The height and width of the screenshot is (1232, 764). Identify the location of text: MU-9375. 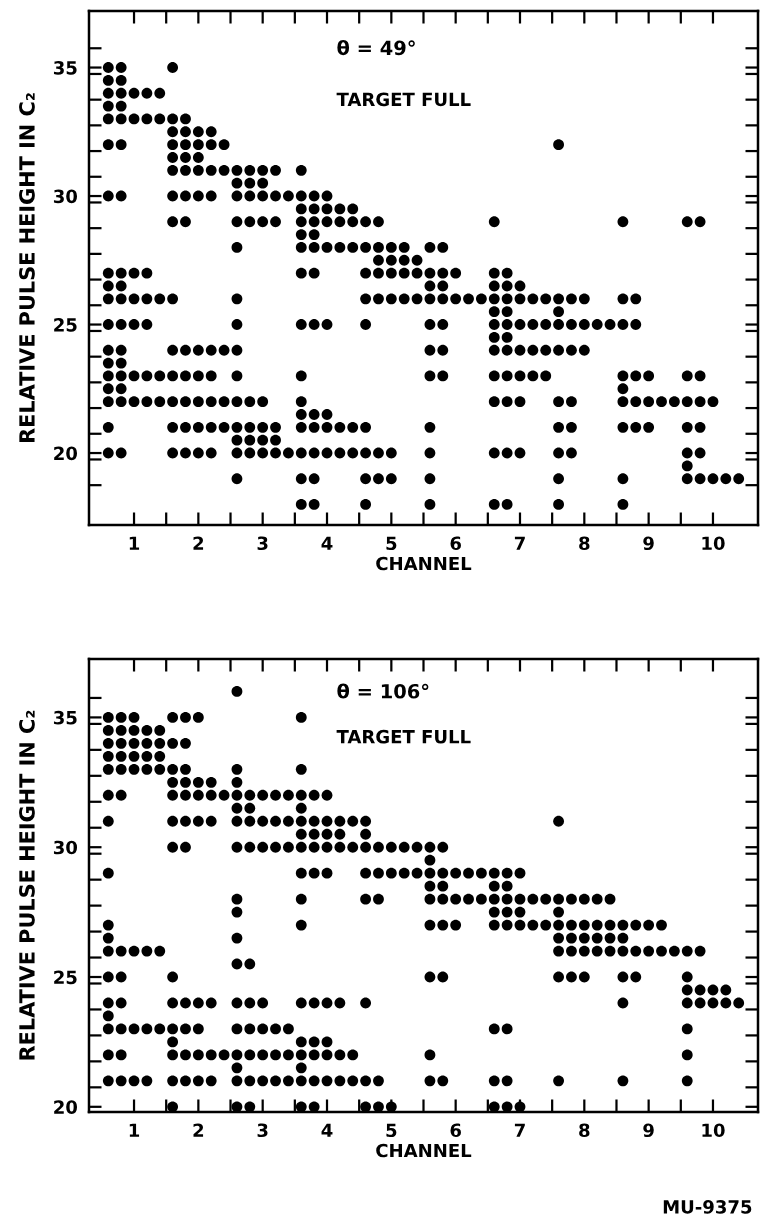
(707, 1207).